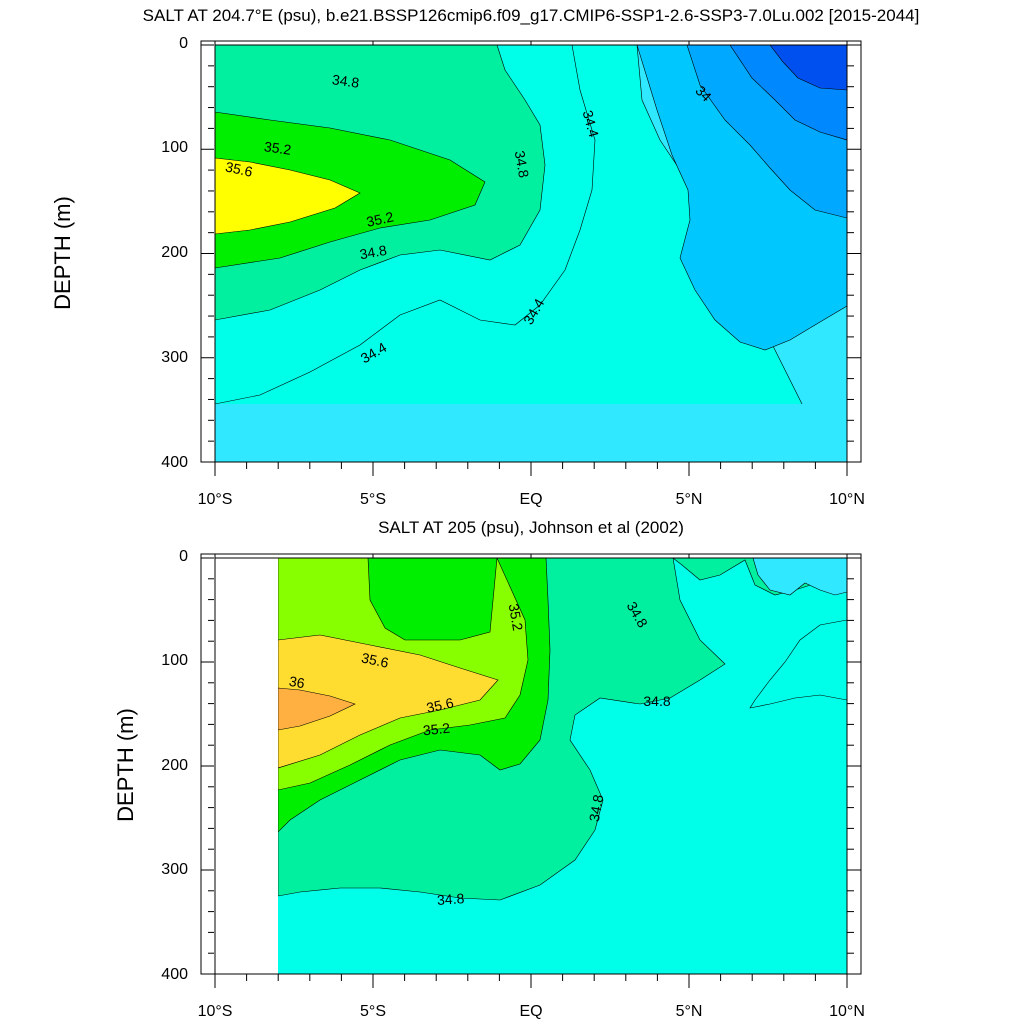  What do you see at coordinates (62, 253) in the screenshot?
I see `panel-1-y-axis-title: DEPTH (m)` at bounding box center [62, 253].